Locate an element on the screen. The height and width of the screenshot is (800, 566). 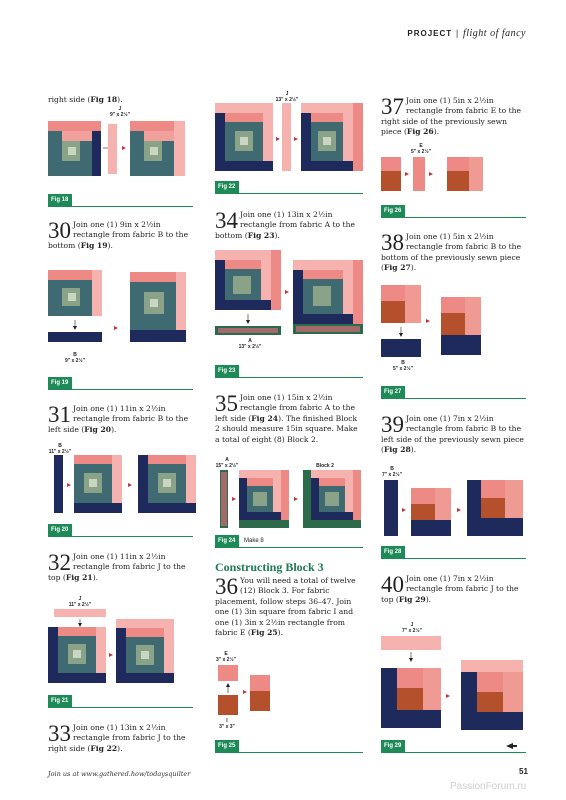
fig26-diagram is located at coordinates (432, 174).